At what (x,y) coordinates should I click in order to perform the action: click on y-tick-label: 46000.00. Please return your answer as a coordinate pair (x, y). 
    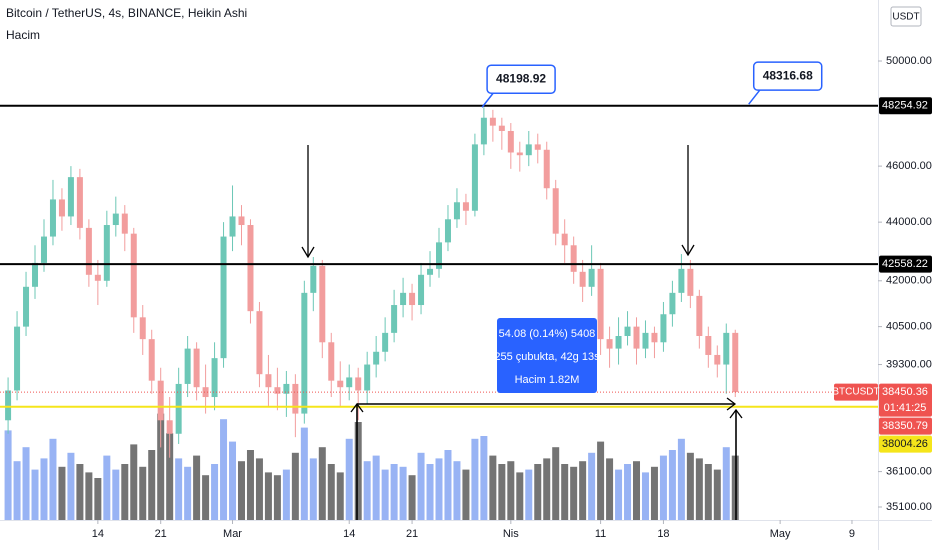
    Looking at the image, I should click on (909, 166).